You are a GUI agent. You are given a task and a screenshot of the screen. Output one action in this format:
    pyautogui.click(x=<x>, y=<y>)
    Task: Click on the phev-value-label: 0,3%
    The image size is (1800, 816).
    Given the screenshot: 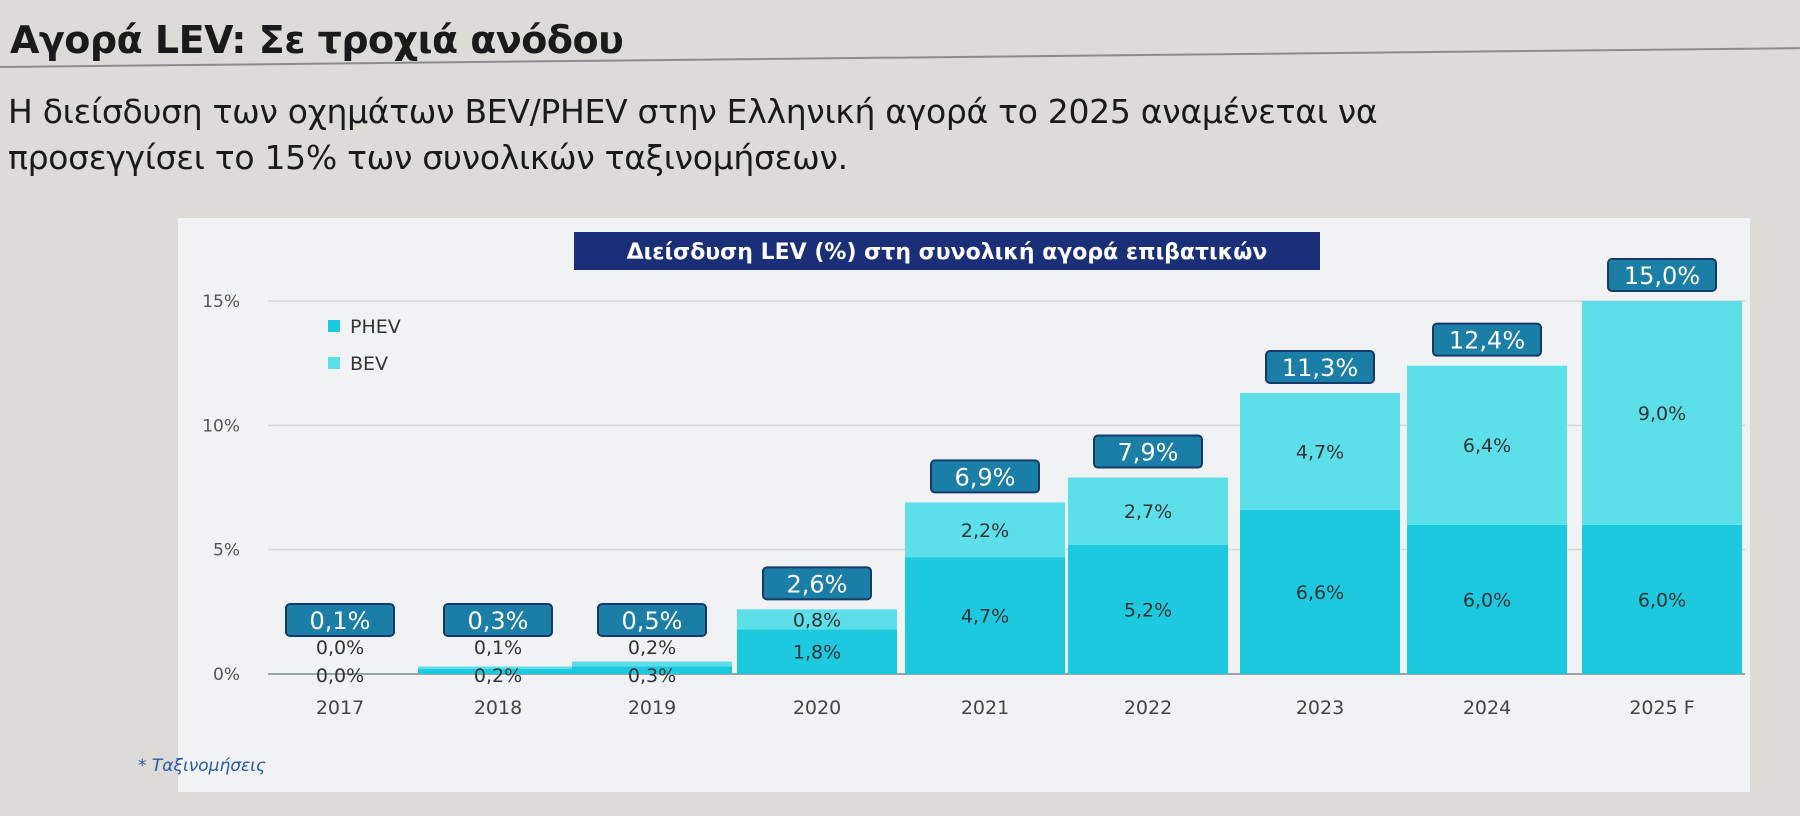 What is the action you would take?
    pyautogui.click(x=652, y=676)
    